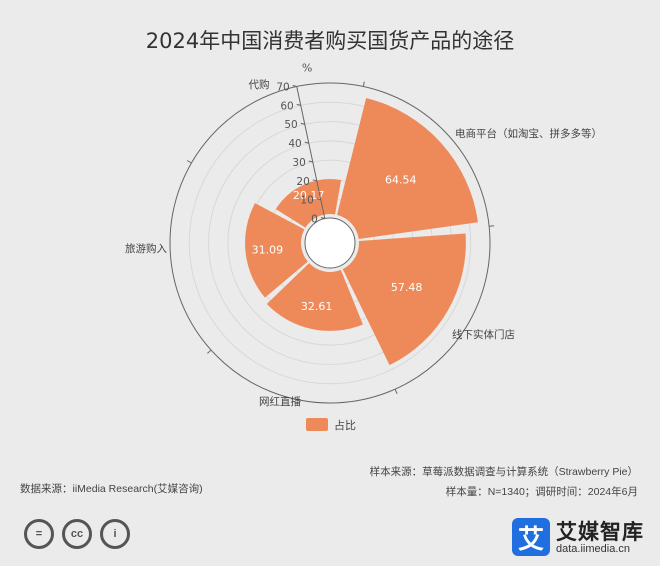 This screenshot has height=566, width=660. What do you see at coordinates (115, 534) in the screenshot?
I see `person-icon: i` at bounding box center [115, 534].